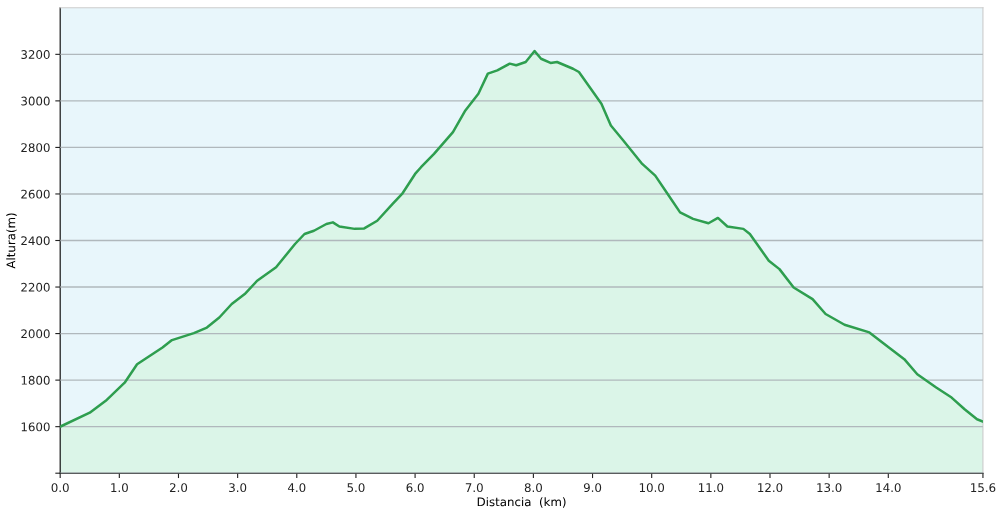 The height and width of the screenshot is (520, 1003). I want to click on x-tick-label: 8.0, so click(533, 488).